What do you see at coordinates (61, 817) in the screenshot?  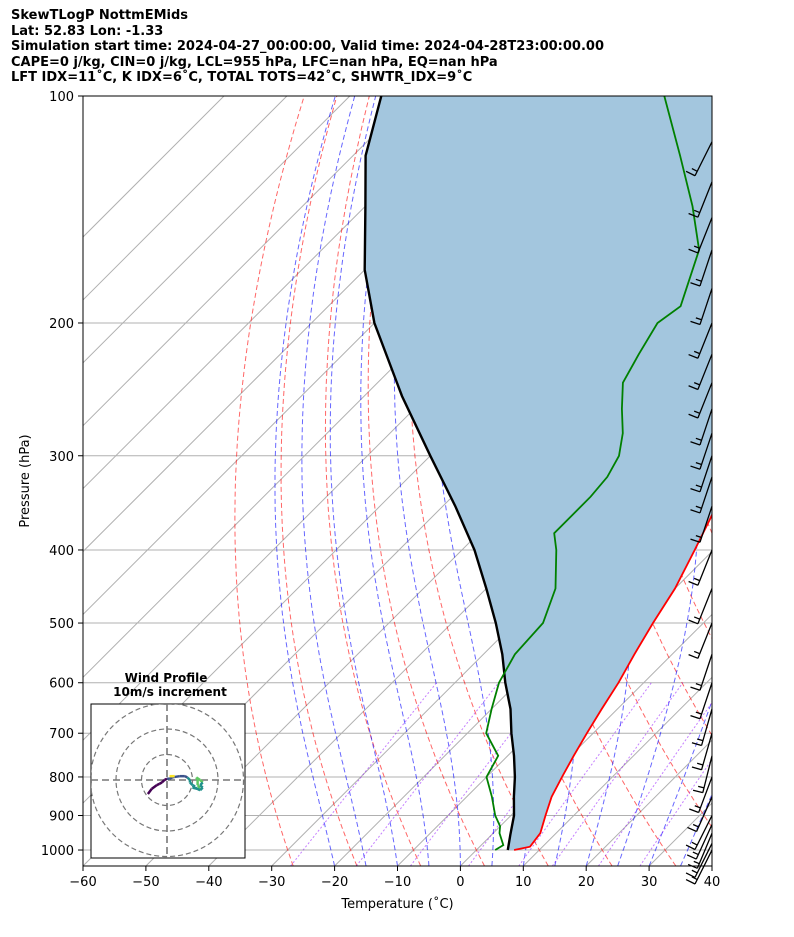 I see `y-tick-label: 900` at bounding box center [61, 817].